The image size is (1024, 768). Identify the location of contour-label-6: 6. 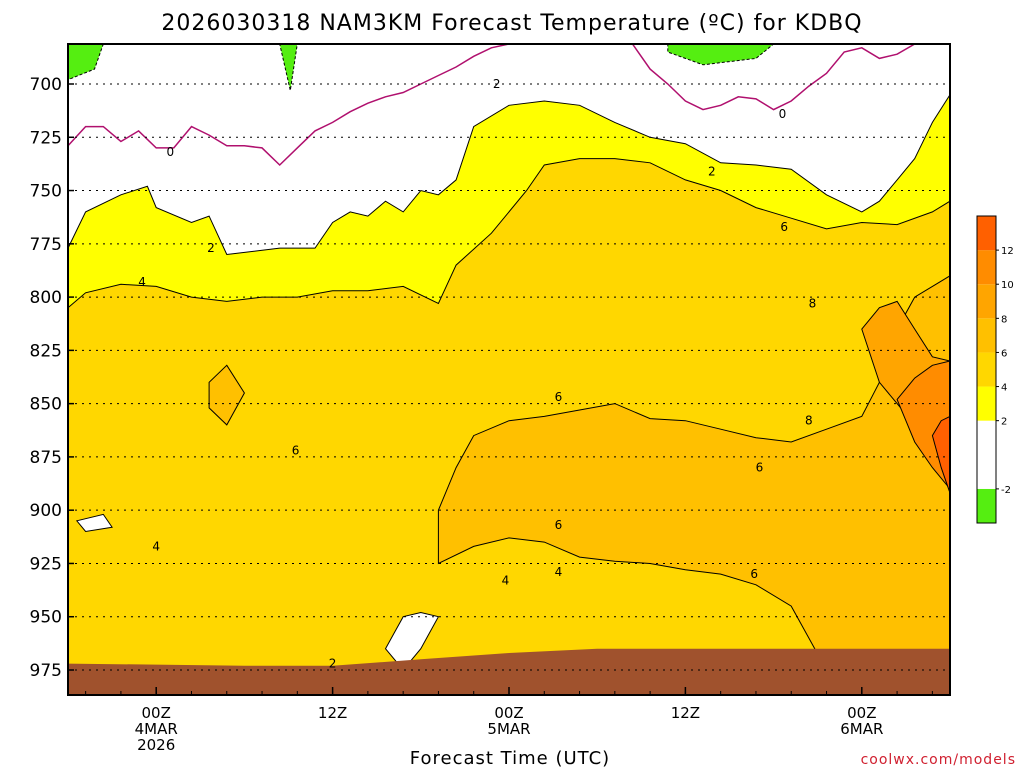
(784, 227).